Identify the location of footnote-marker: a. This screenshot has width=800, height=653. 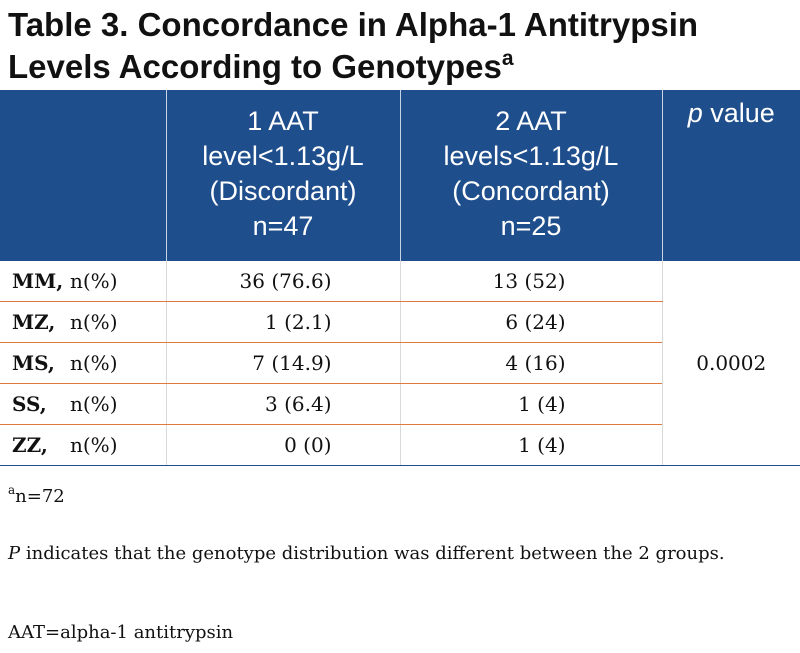
(12, 490).